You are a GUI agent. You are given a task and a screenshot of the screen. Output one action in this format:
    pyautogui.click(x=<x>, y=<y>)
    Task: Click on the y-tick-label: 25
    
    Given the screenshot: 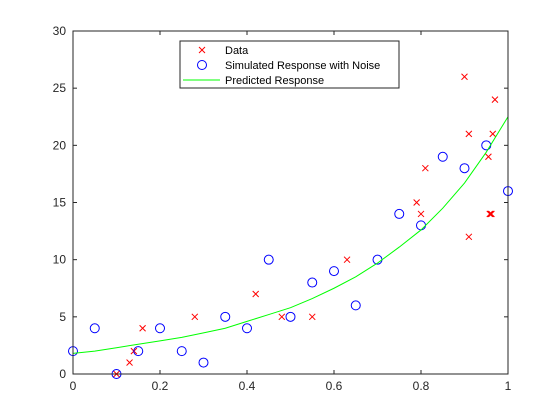 What is the action you would take?
    pyautogui.click(x=60, y=88)
    